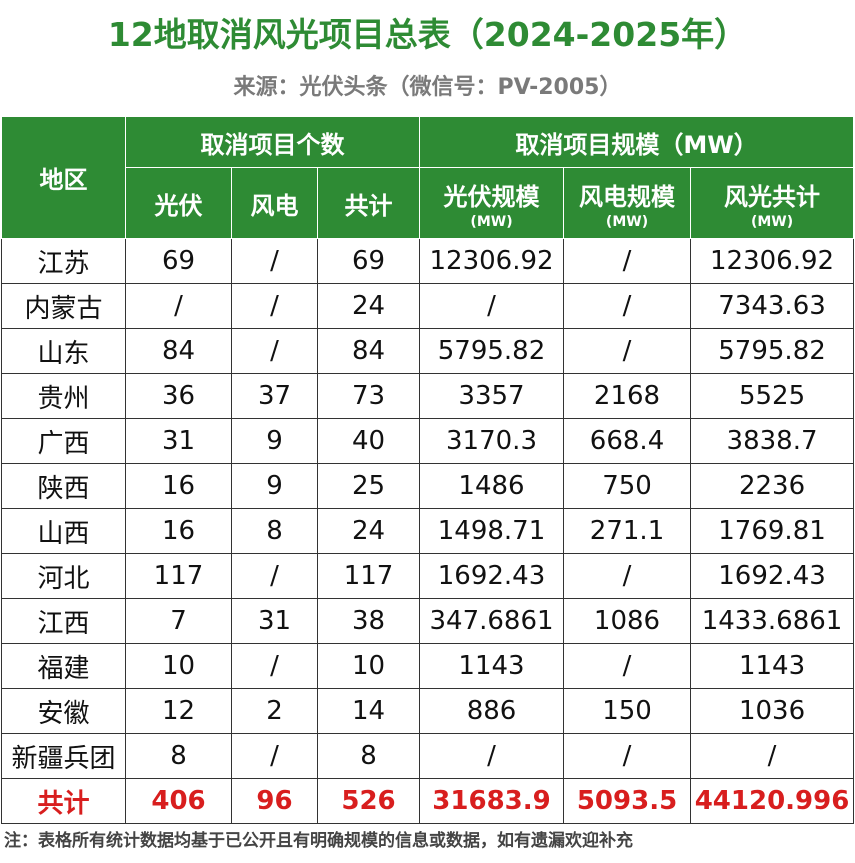 The height and width of the screenshot is (863, 855). What do you see at coordinates (491, 196) in the screenshot?
I see `header-pv-scale-label: 光伏规模` at bounding box center [491, 196].